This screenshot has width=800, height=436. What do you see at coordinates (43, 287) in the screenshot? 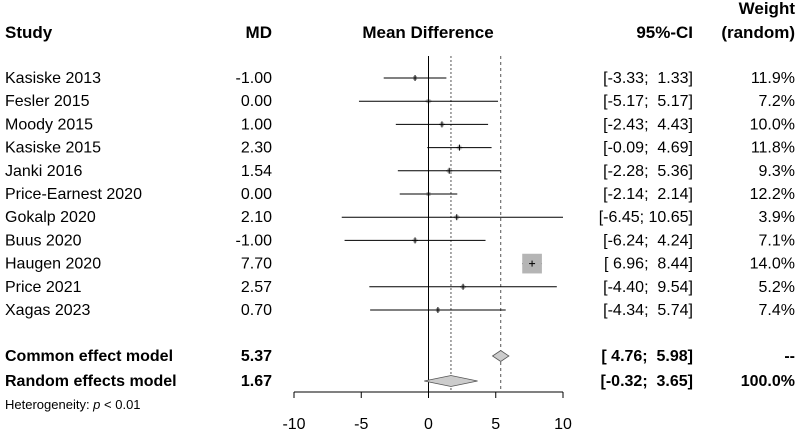
I see `study-name: Price 2021` at bounding box center [43, 287].